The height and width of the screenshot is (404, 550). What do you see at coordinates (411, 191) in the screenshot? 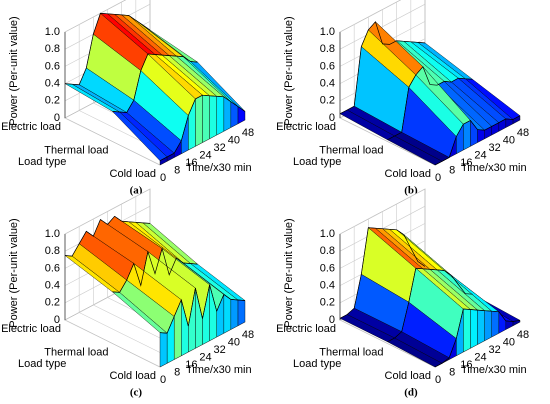
I see `subplot-caption: (b)` at bounding box center [411, 191].